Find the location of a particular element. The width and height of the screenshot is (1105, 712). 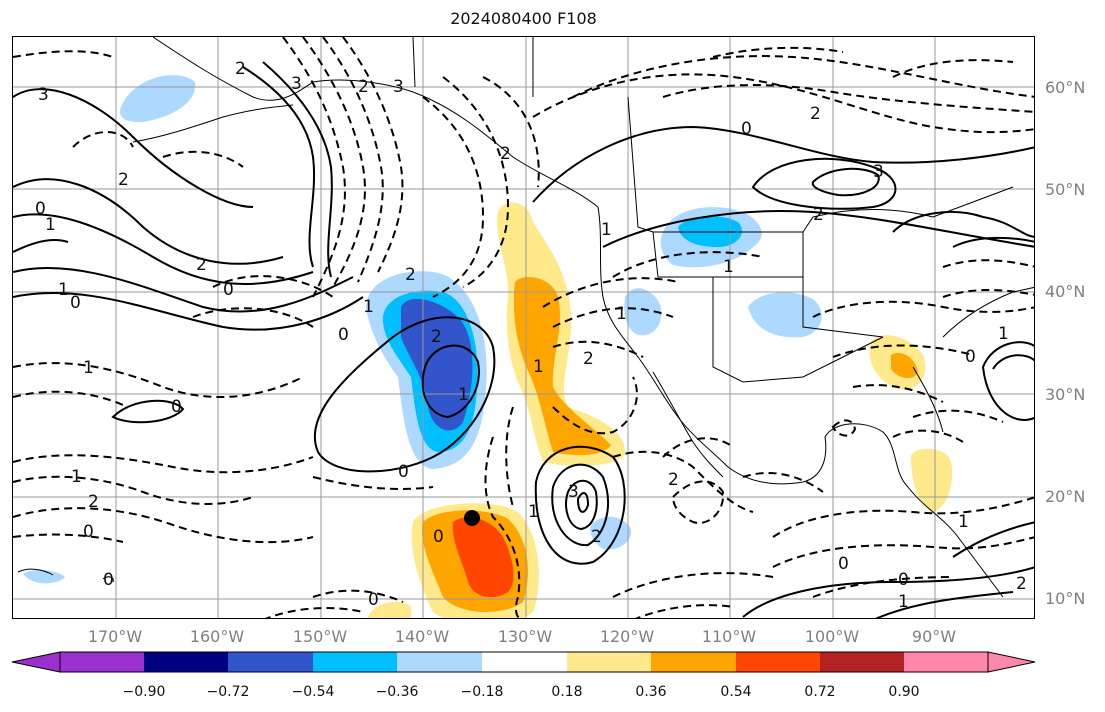

shade-alaska-light-blue is located at coordinates (157, 99).